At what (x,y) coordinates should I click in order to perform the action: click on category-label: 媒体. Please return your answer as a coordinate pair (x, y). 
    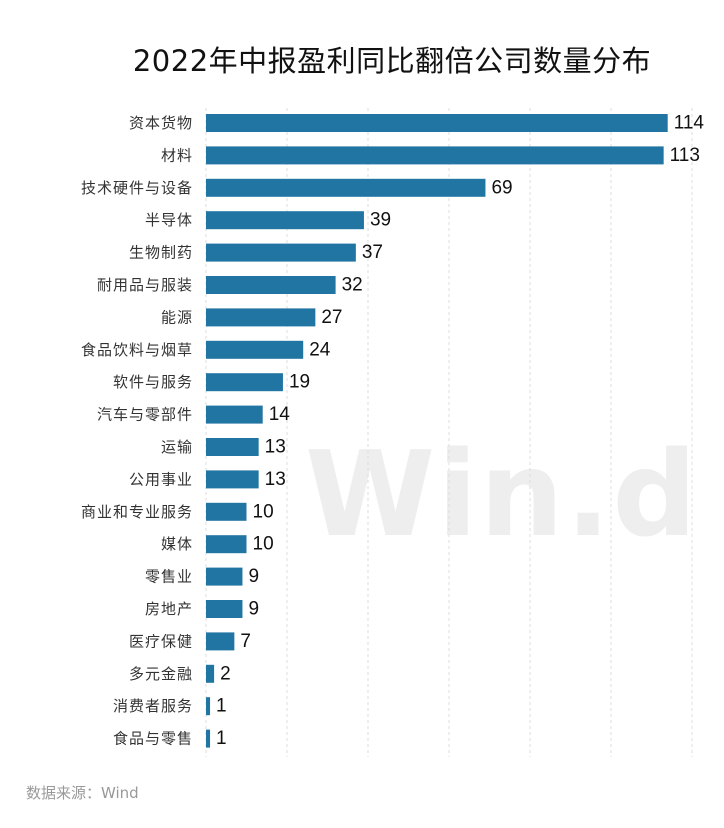
    Looking at the image, I should click on (177, 544).